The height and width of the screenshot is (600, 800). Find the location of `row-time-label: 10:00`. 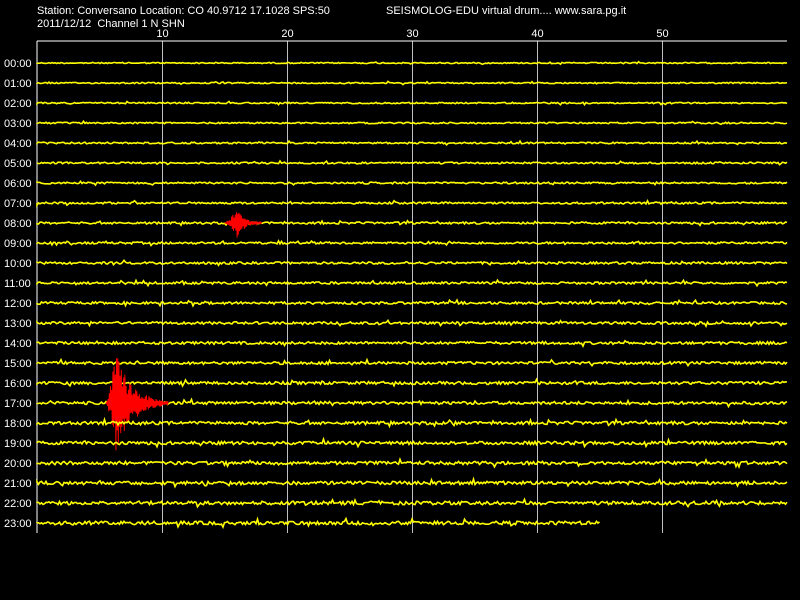

row-time-label: 10:00 is located at coordinates (18, 264).